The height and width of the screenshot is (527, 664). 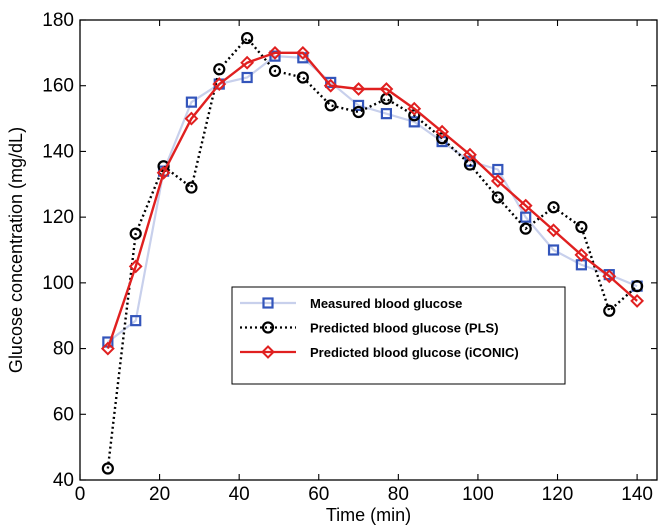 I want to click on y-tick-label: 80, so click(x=63, y=349).